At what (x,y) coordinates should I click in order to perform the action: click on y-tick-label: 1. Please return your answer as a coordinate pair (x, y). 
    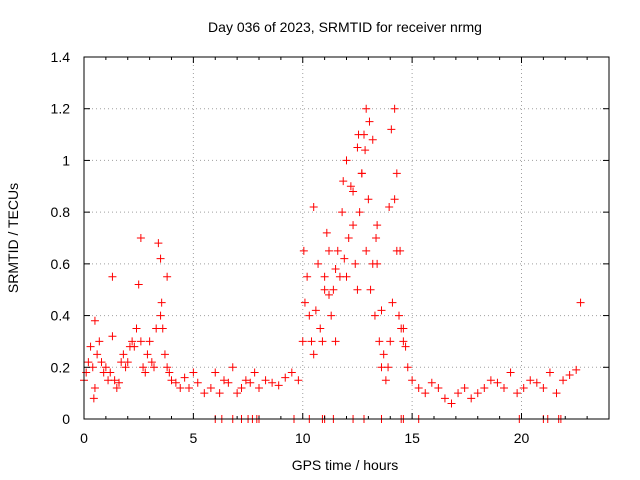
    Looking at the image, I should click on (66, 160).